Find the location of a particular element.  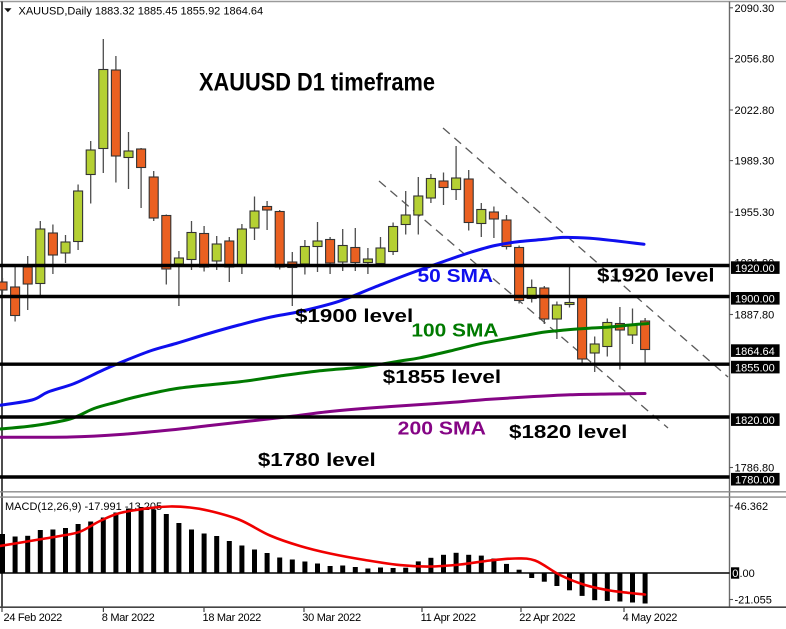

svg-text: 1786.80 is located at coordinates (755, 469).